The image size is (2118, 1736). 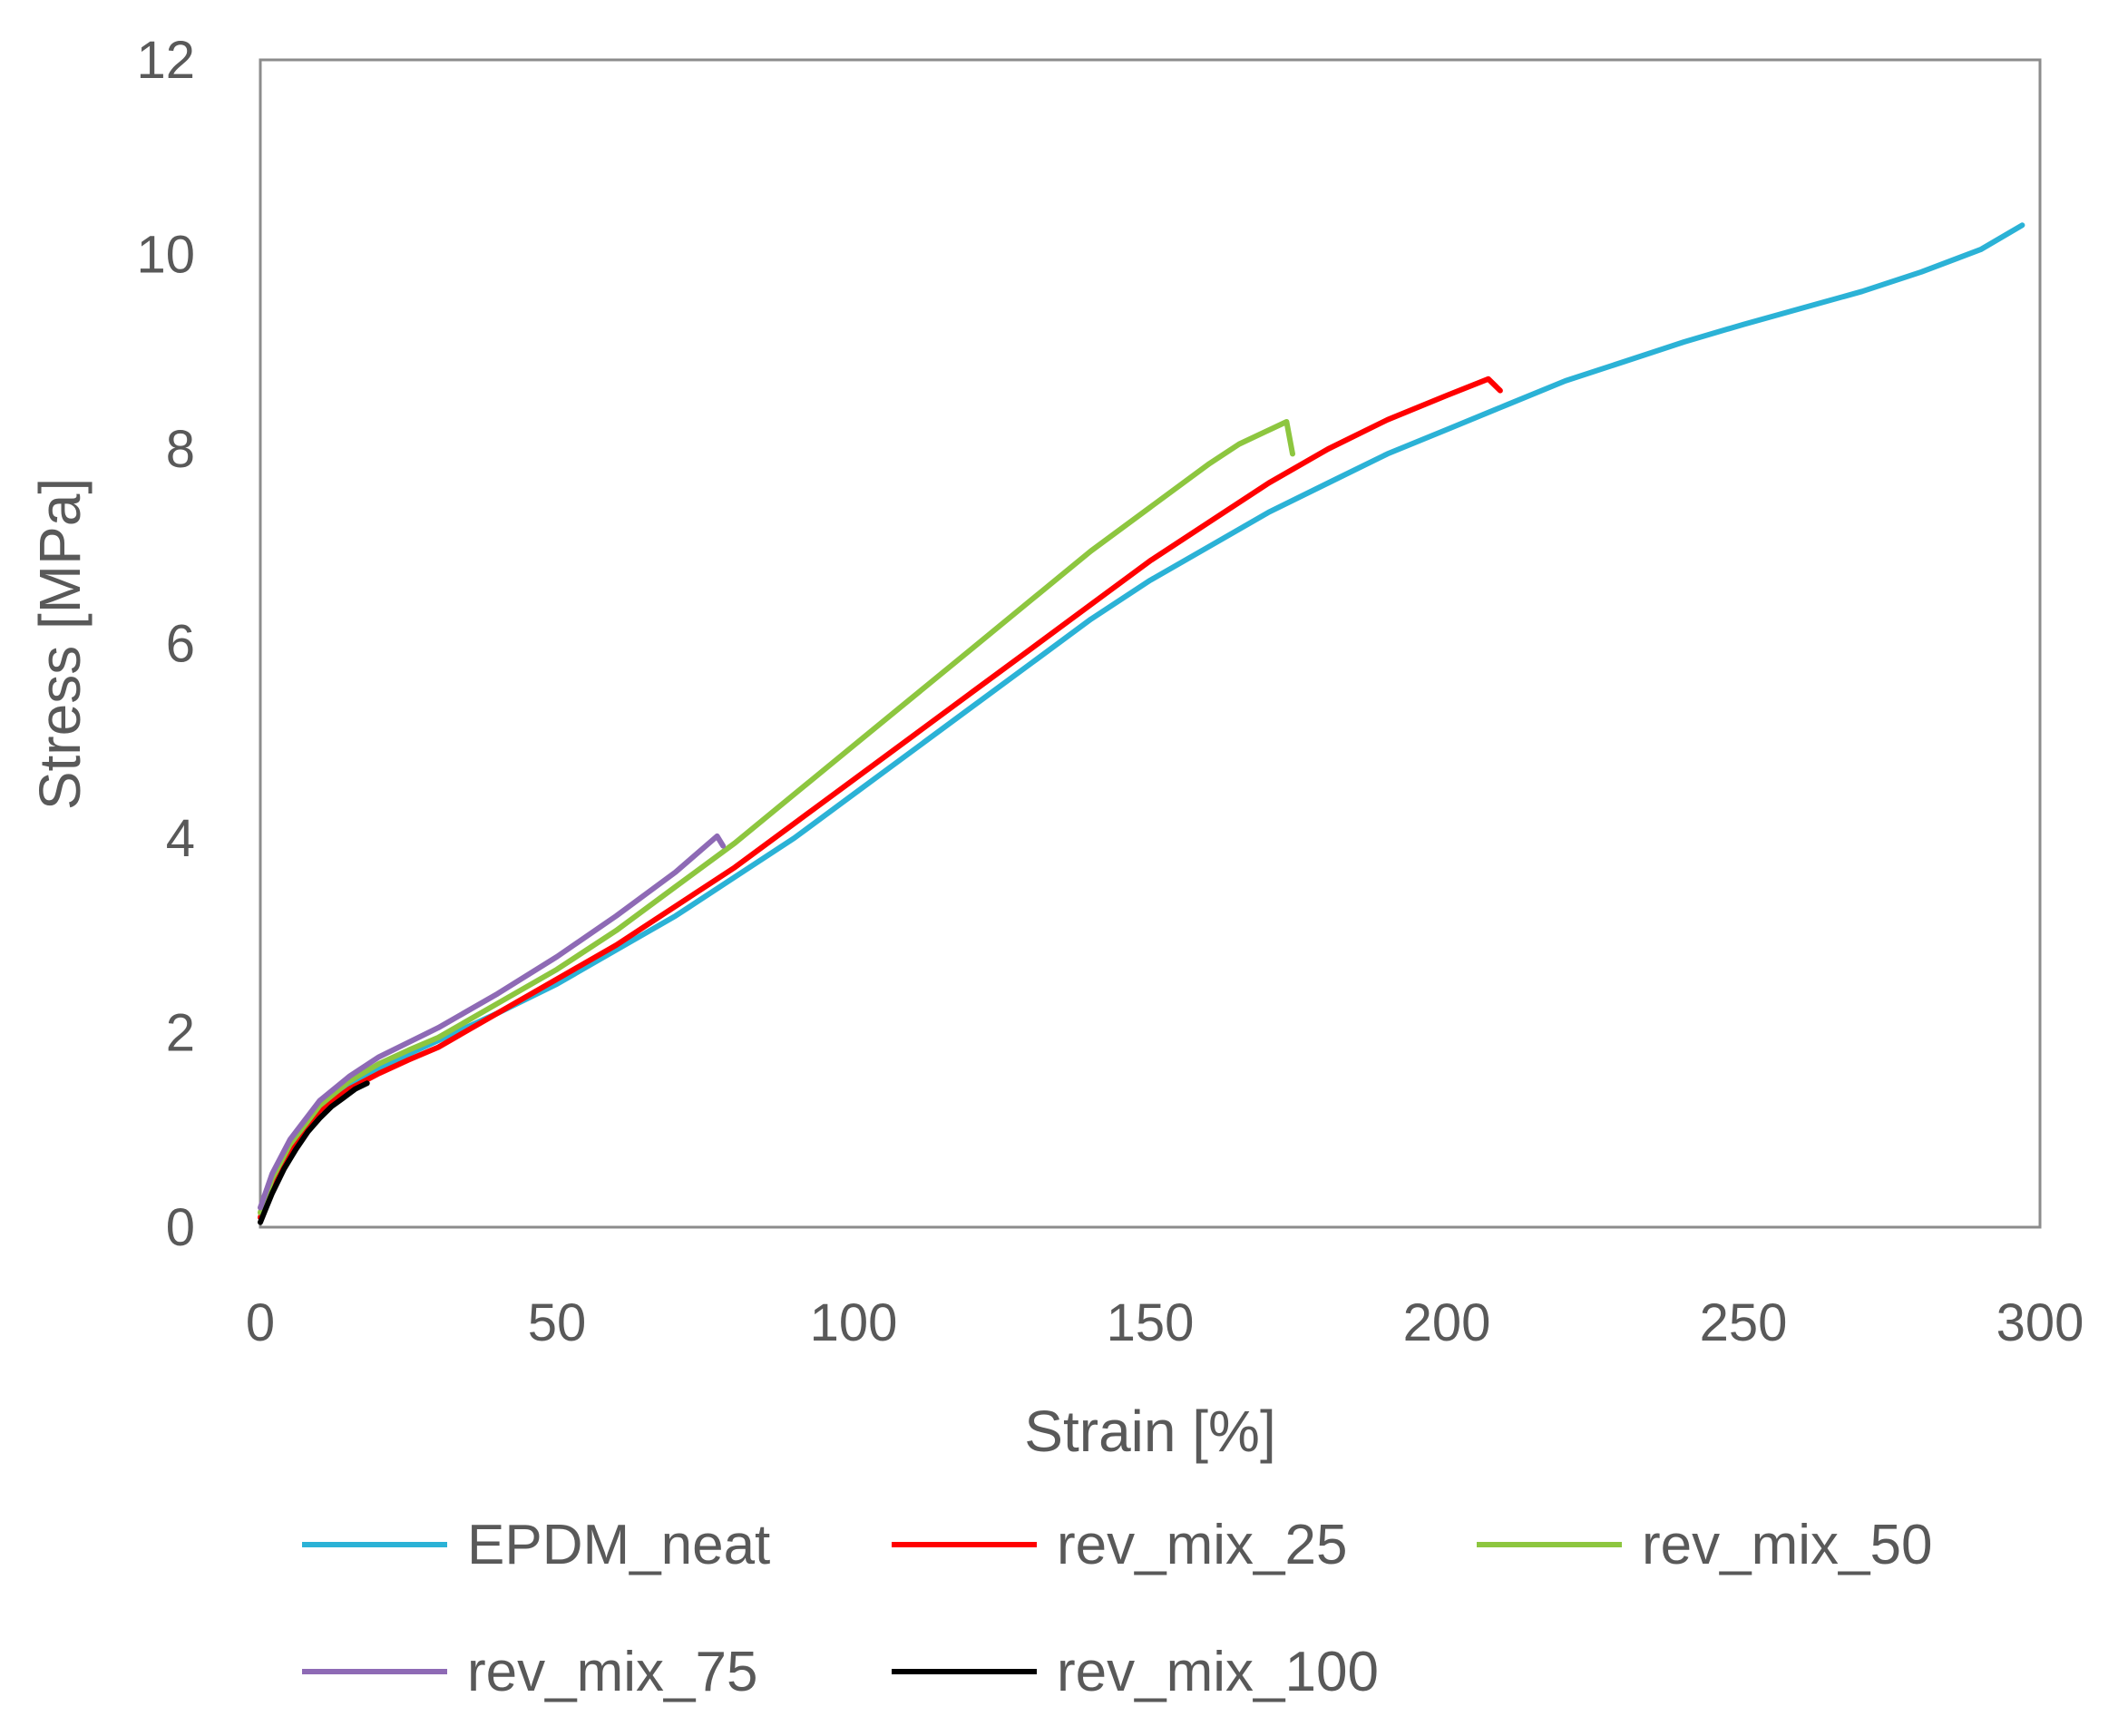 What do you see at coordinates (1202, 1545) in the screenshot?
I see `legend-label-rev-mix-25: rev_mix_25` at bounding box center [1202, 1545].